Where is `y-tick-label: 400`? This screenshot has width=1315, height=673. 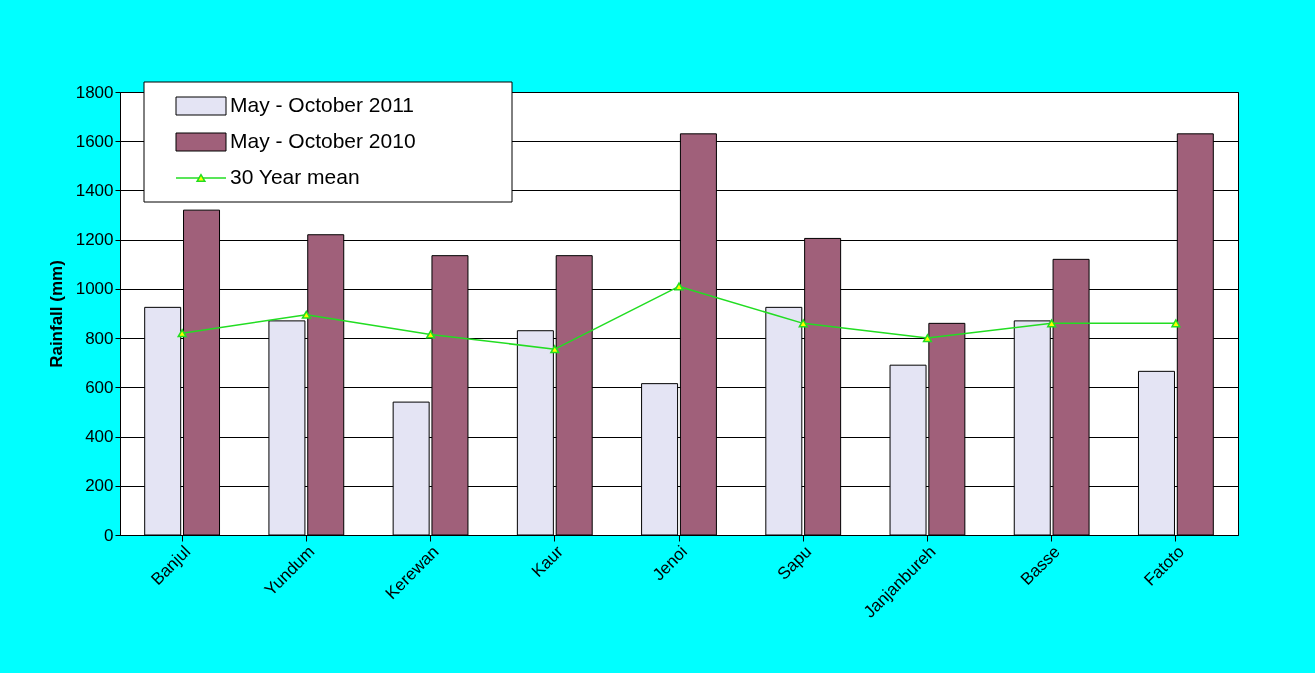 y-tick-label: 400 is located at coordinates (99, 437).